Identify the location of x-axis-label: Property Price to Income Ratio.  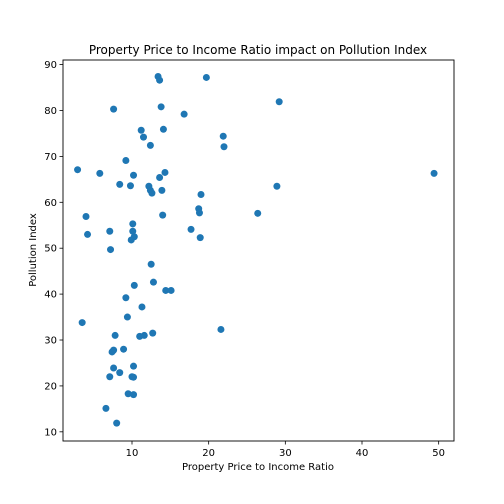
(258, 467).